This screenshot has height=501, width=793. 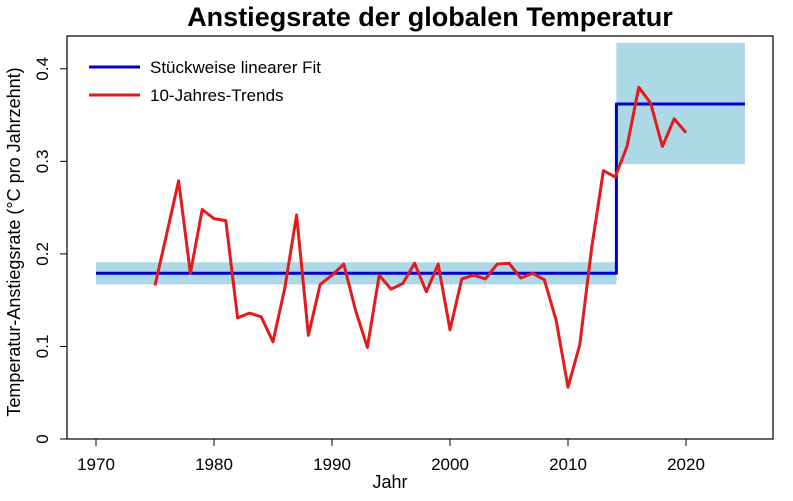 I want to click on x-tick-label: 2020, so click(x=686, y=464).